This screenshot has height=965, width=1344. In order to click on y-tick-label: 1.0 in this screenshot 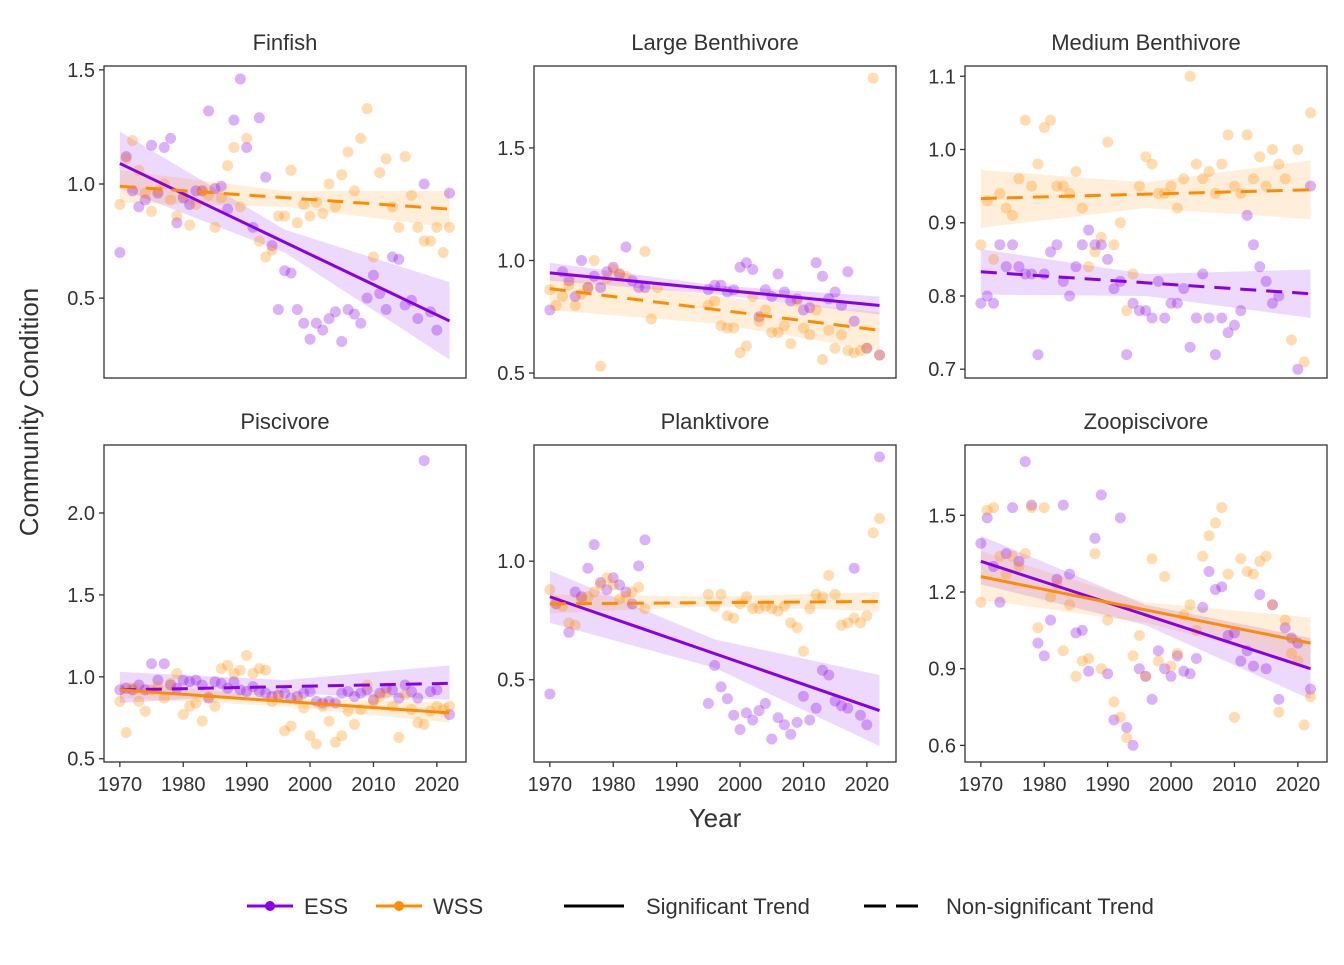, I will do `click(81, 185)`.